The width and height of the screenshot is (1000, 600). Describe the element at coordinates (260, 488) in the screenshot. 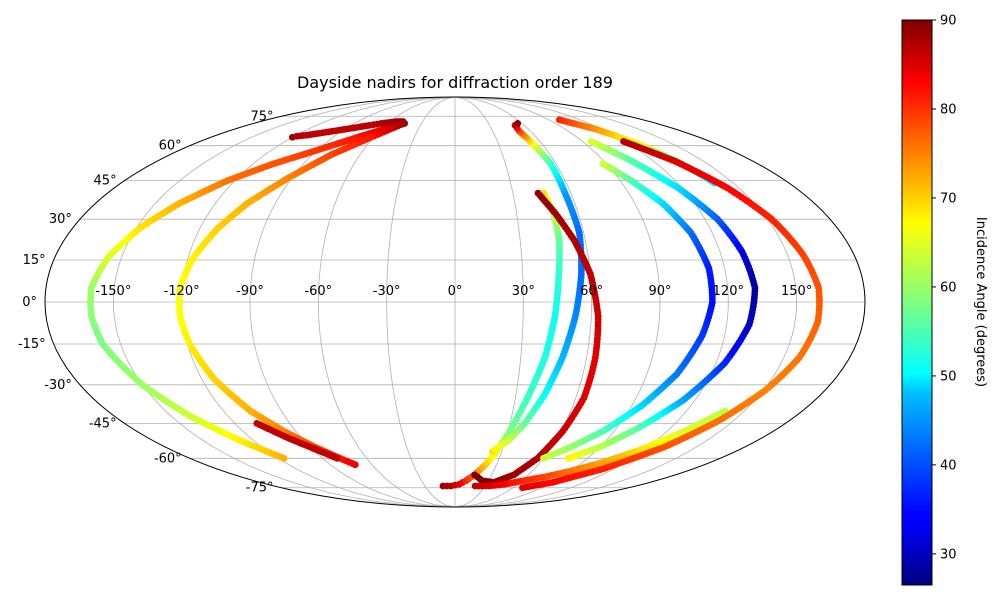

I see `latitude-tick-label: -75°` at that location.